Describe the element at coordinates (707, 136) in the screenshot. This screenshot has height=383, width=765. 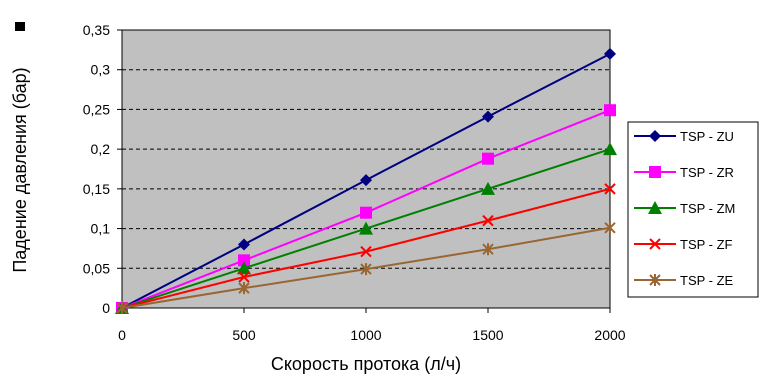
I see `legend-label: TSP - ZU` at that location.